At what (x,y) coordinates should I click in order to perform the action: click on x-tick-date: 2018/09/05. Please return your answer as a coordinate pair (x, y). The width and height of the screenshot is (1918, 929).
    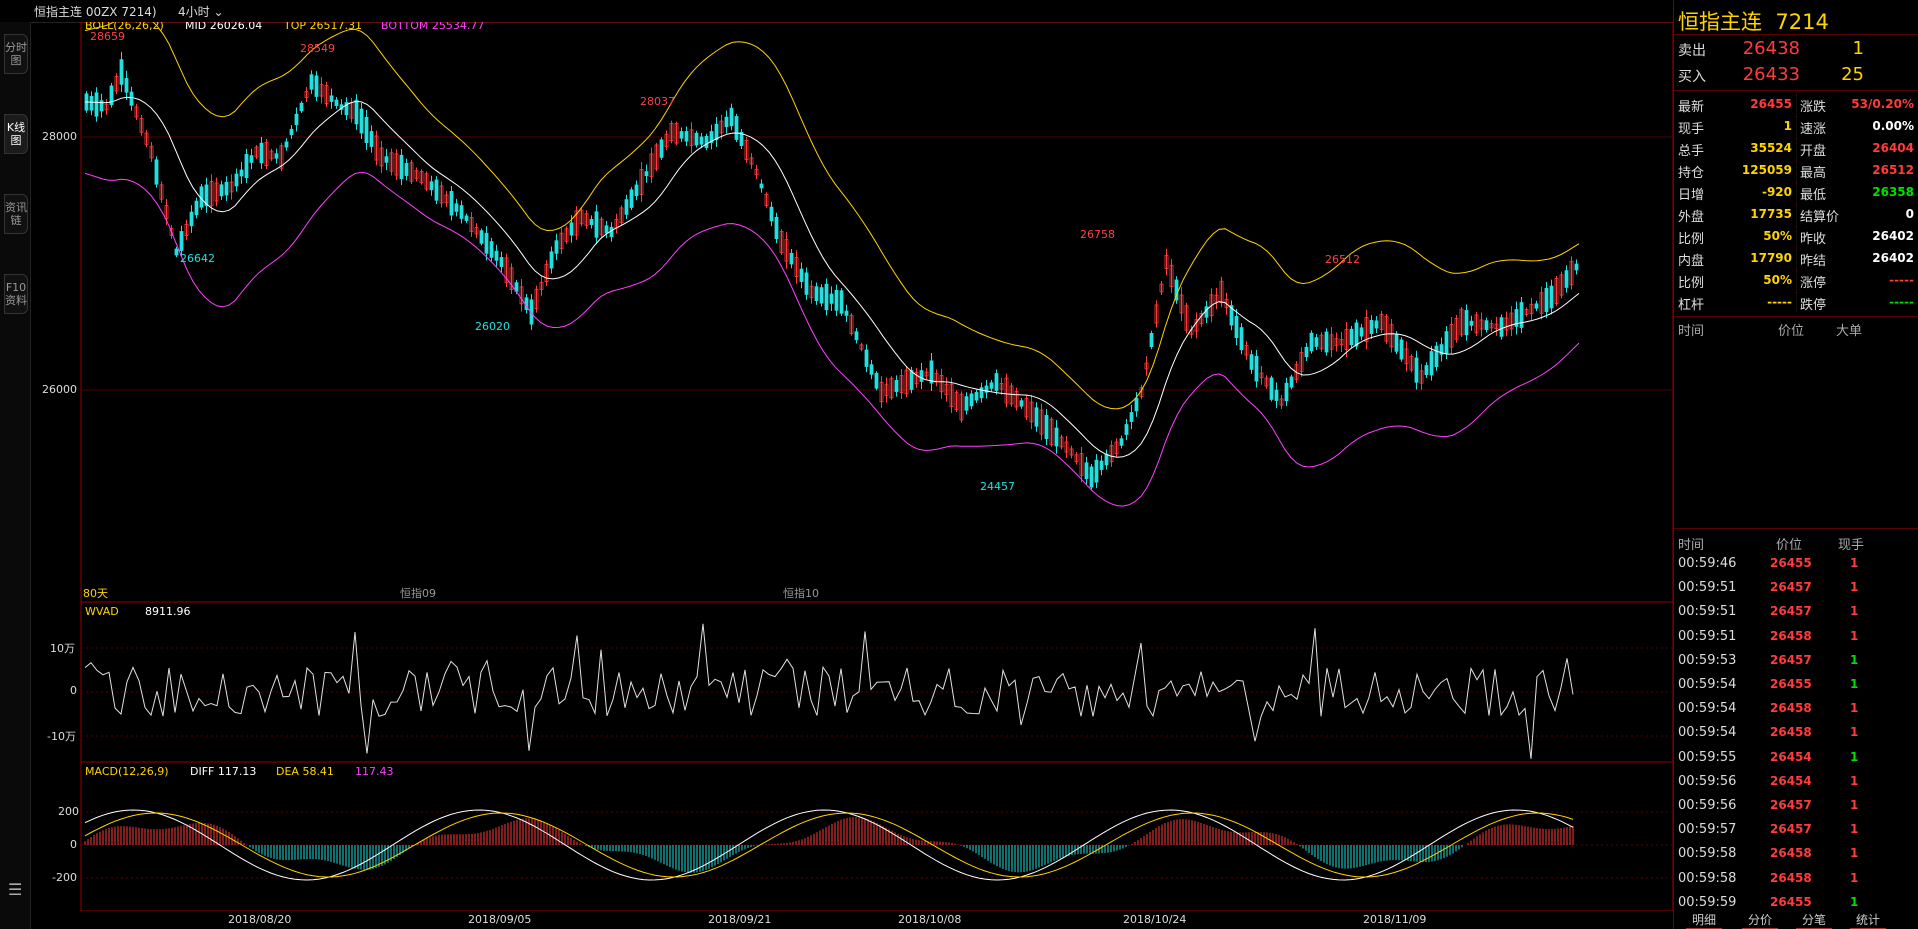
    Looking at the image, I should click on (500, 919).